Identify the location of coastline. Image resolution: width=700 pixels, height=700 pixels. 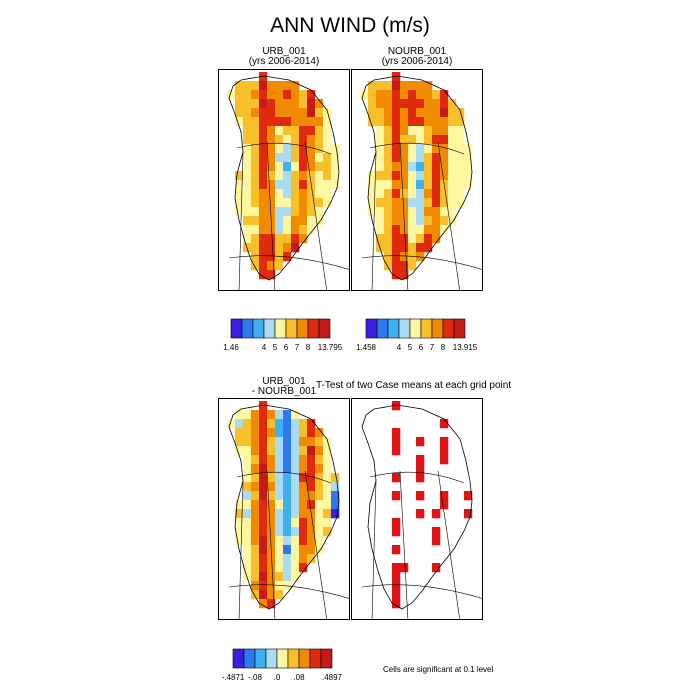
(417, 507).